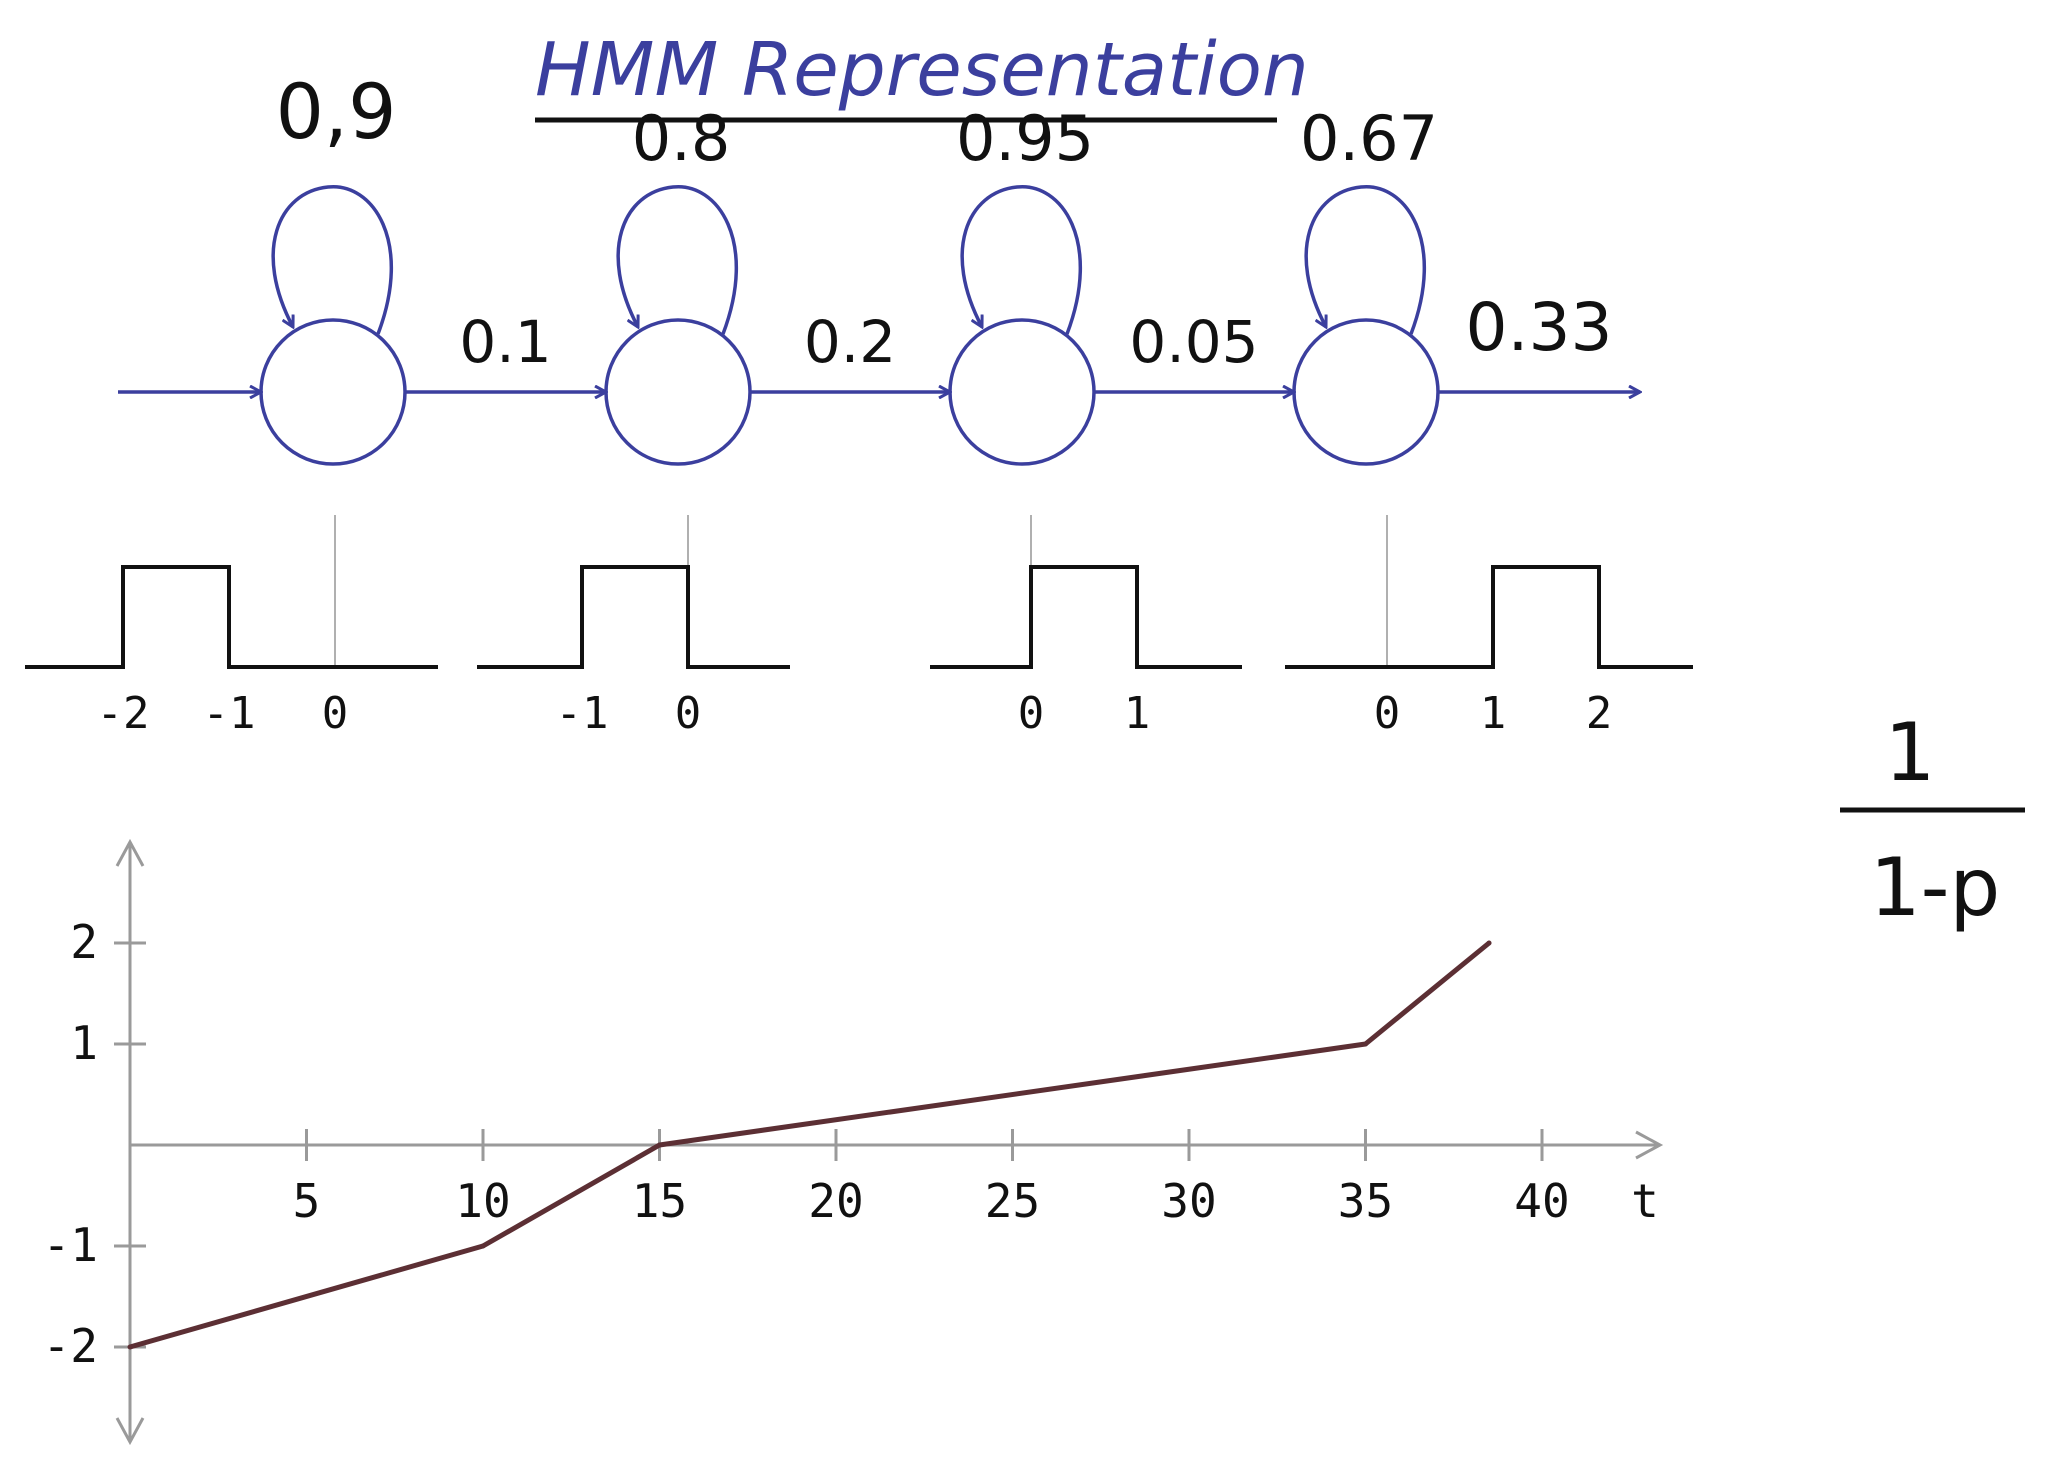 The image size is (2054, 1470). Describe the element at coordinates (1935, 887) in the screenshot. I see `formula-denominator: 1-p` at that location.